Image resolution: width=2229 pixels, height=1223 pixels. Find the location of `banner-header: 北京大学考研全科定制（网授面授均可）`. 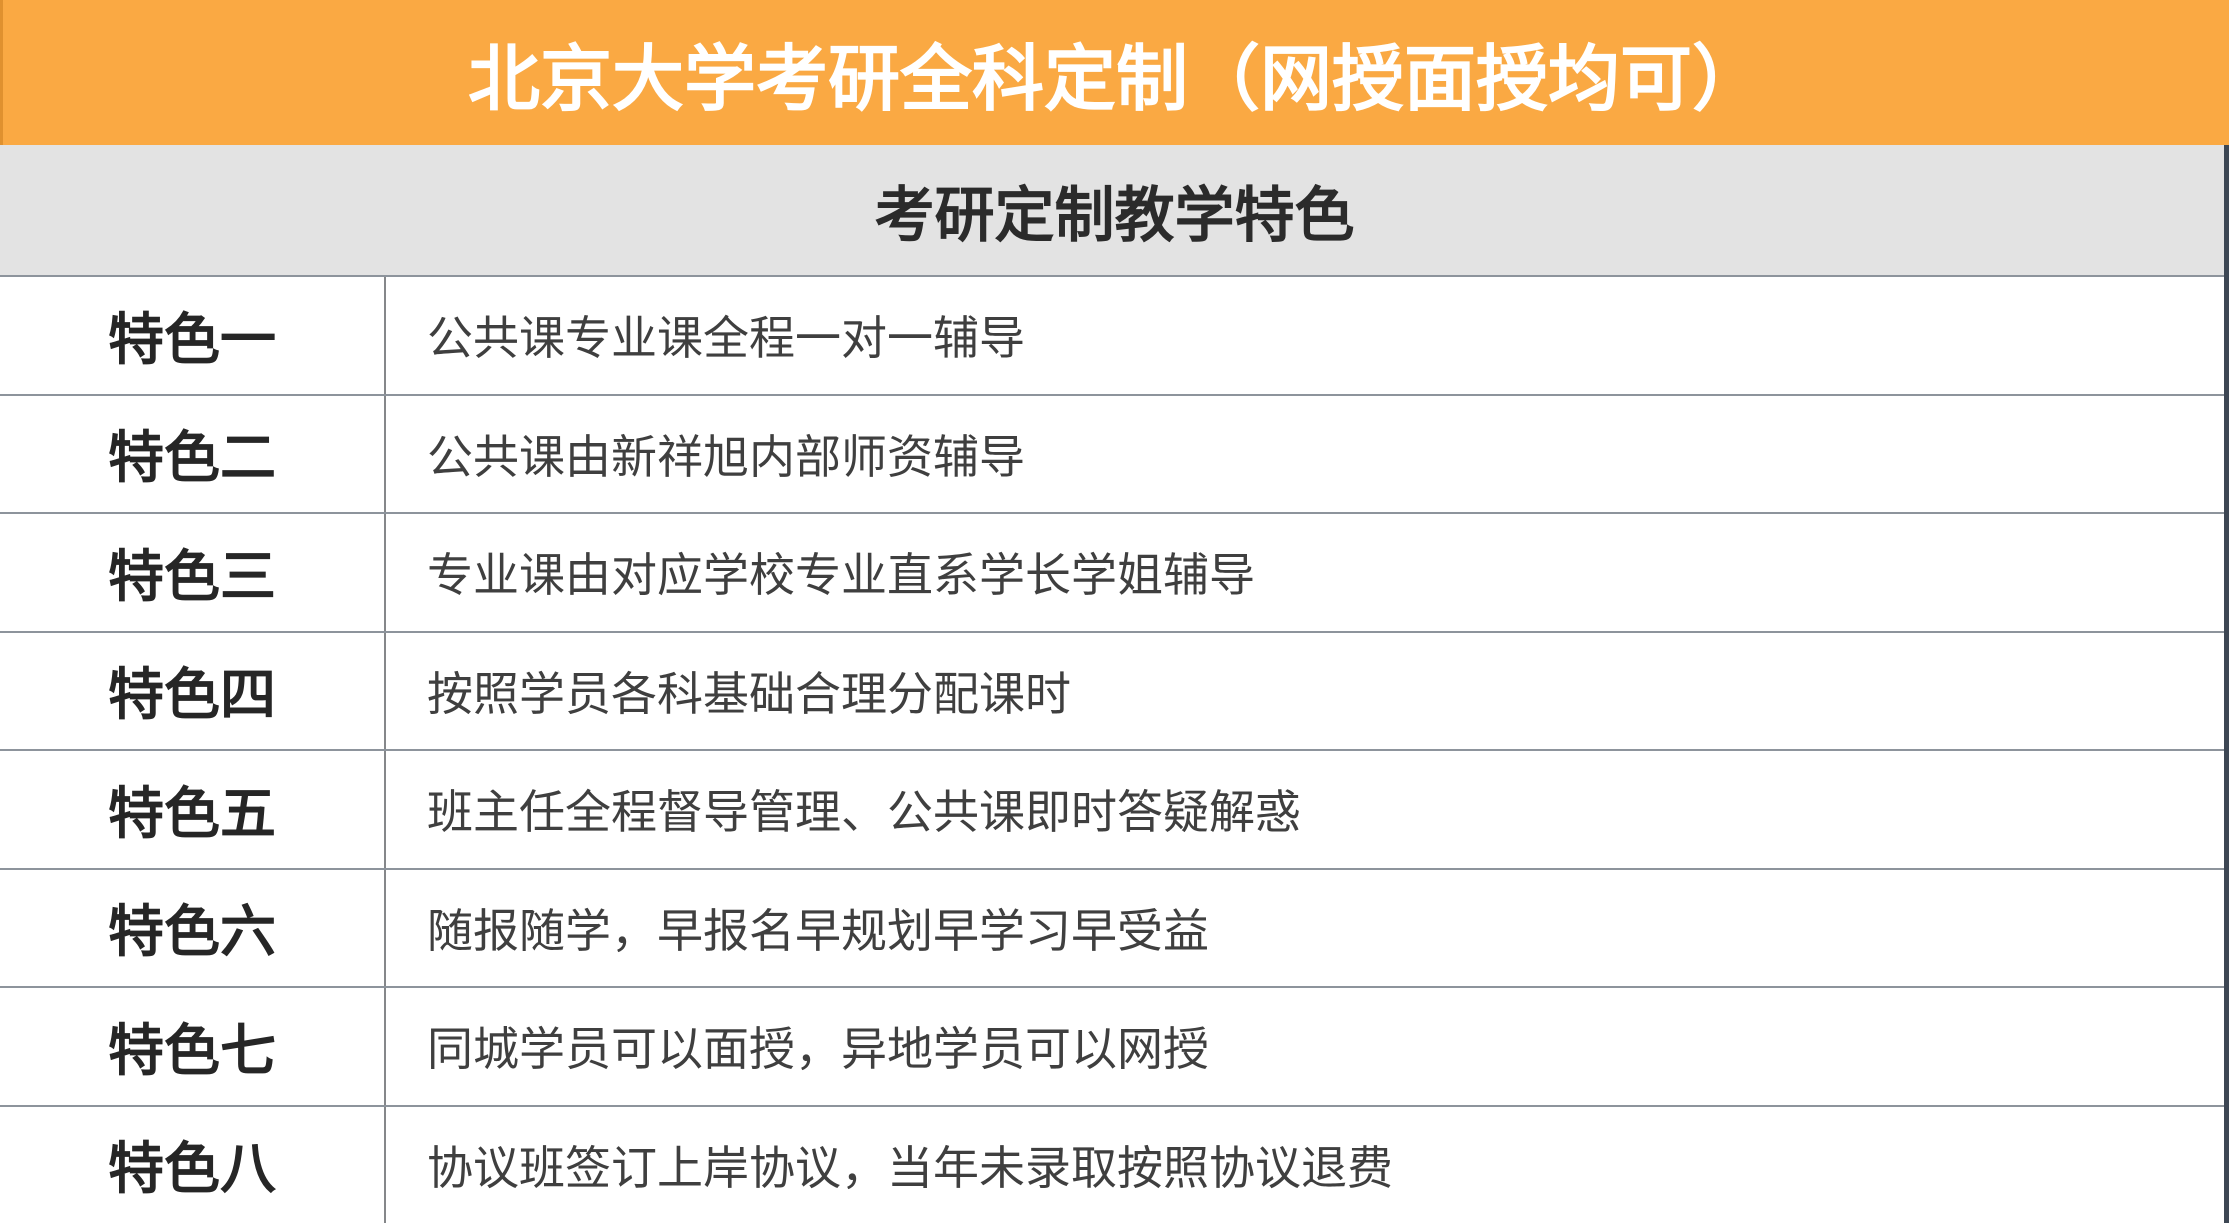

banner-header: 北京大学考研全科定制（网授面授均可） is located at coordinates (1114, 72).